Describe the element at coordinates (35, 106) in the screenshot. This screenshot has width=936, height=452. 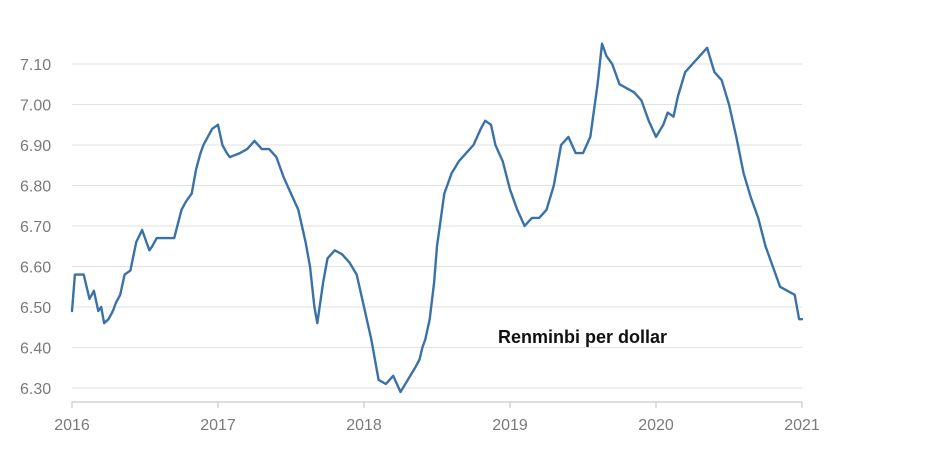
I see `y-tick-label: 7.00` at that location.